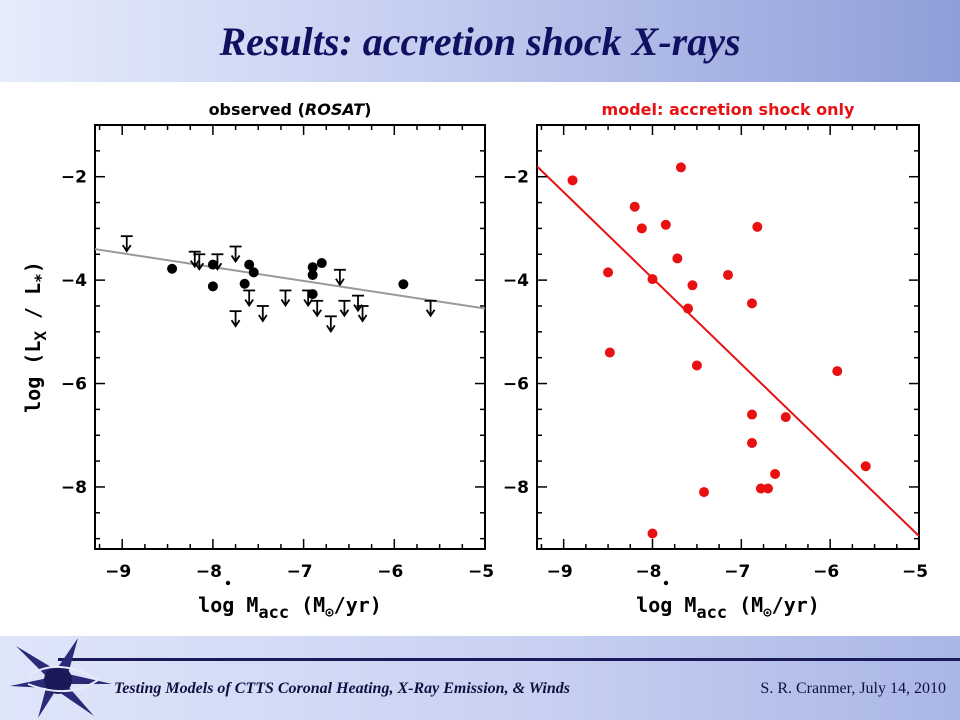  What do you see at coordinates (853, 688) in the screenshot?
I see `footer-right-text: S. R. Cranmer, July 14, 2010` at bounding box center [853, 688].